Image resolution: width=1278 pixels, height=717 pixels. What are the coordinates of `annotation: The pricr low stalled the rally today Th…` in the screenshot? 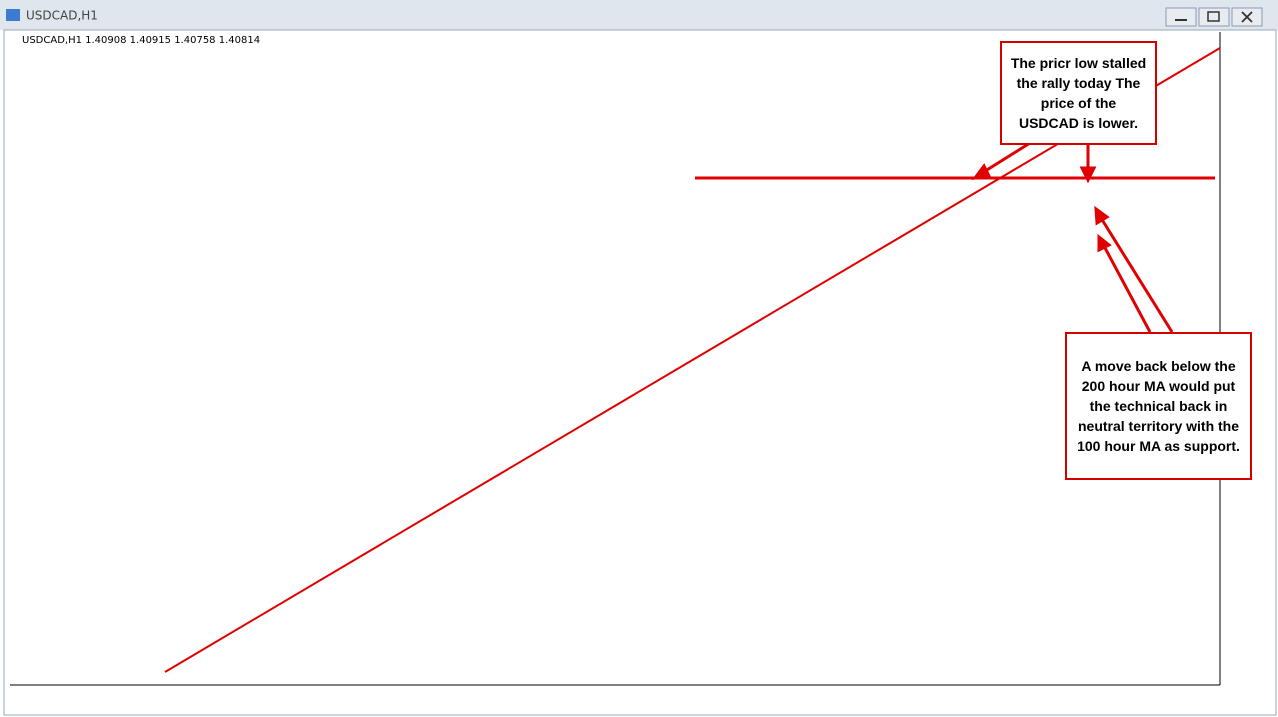 It's located at (1078, 93).